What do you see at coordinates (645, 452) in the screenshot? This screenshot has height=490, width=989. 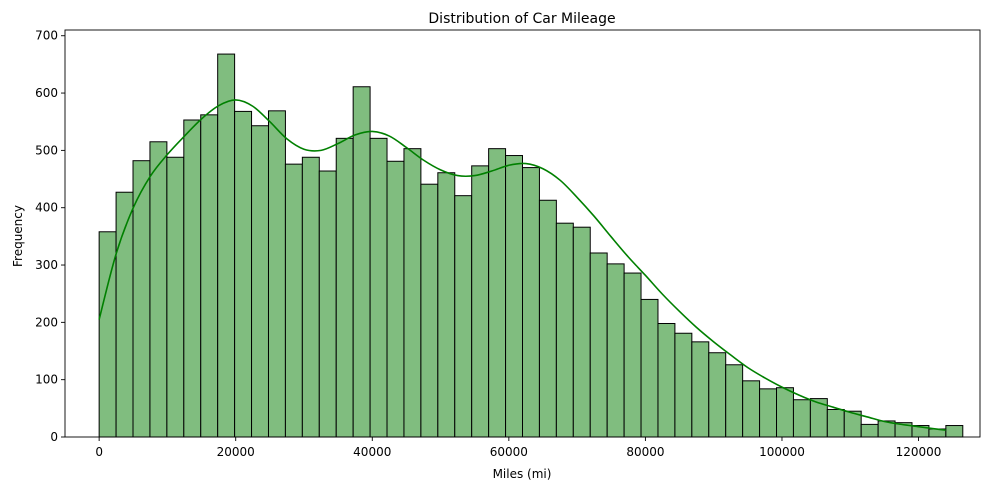 I see `x-tick-label: 80000` at bounding box center [645, 452].